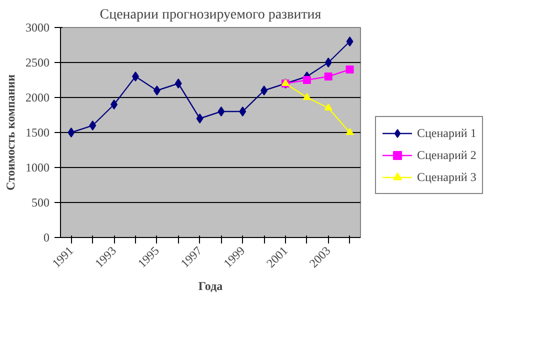 The height and width of the screenshot is (344, 552). What do you see at coordinates (38, 133) in the screenshot?
I see `y-tick-label: 1500` at bounding box center [38, 133].